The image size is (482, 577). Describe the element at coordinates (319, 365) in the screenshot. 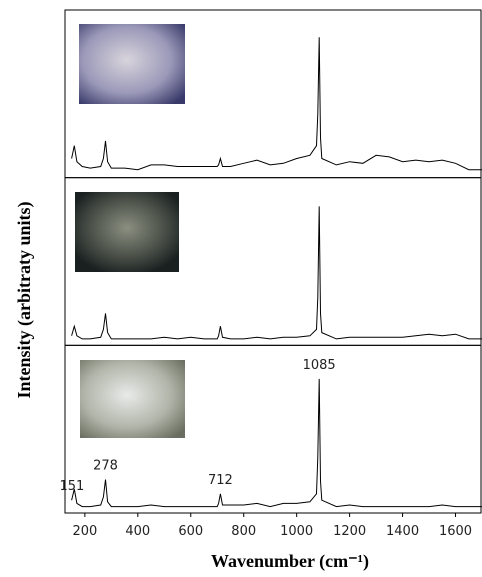

I see `peak-label: 1085` at that location.